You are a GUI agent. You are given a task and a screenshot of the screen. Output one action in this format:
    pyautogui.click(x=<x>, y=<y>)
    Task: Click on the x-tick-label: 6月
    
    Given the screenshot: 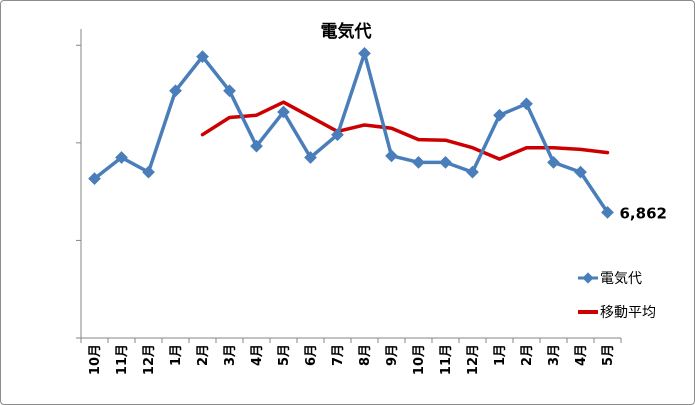 What is the action you would take?
    pyautogui.click(x=311, y=355)
    